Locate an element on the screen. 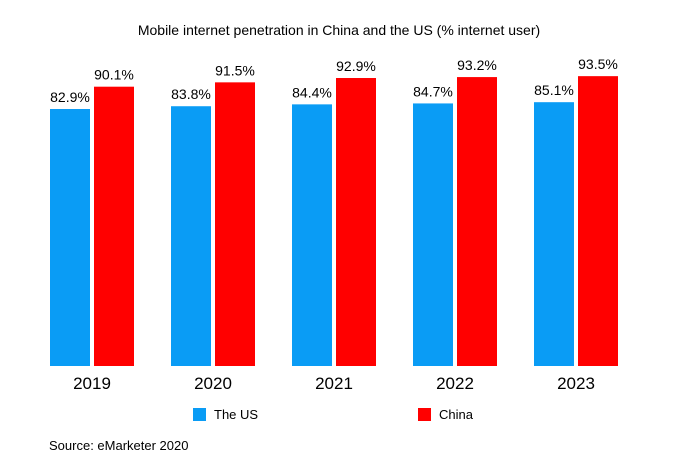  bar-us-2020 is located at coordinates (191, 236).